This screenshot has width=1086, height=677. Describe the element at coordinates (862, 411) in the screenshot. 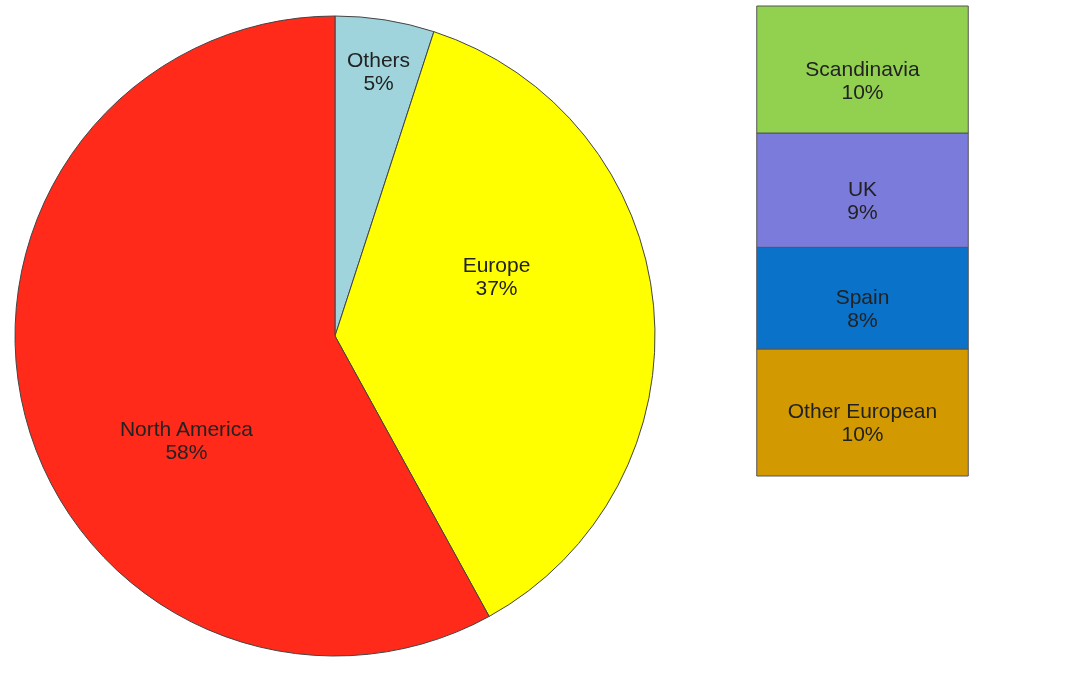

I see `series-label: Other European` at that location.